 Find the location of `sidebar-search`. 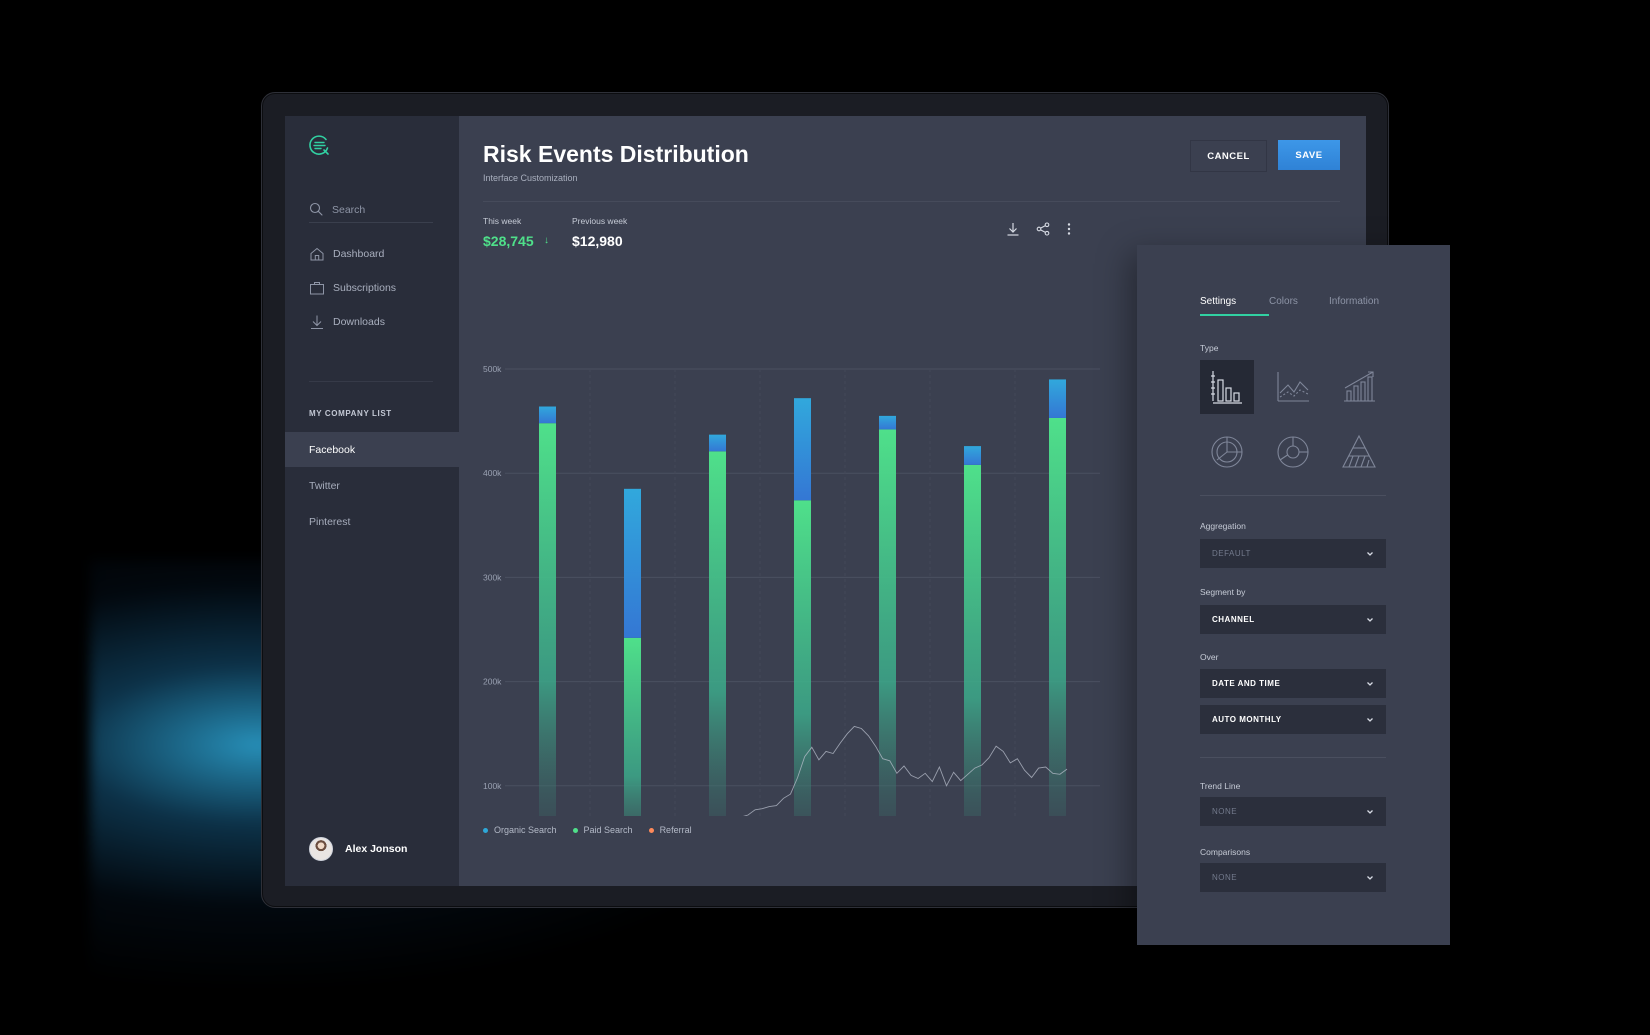

sidebar-search is located at coordinates (371, 212).